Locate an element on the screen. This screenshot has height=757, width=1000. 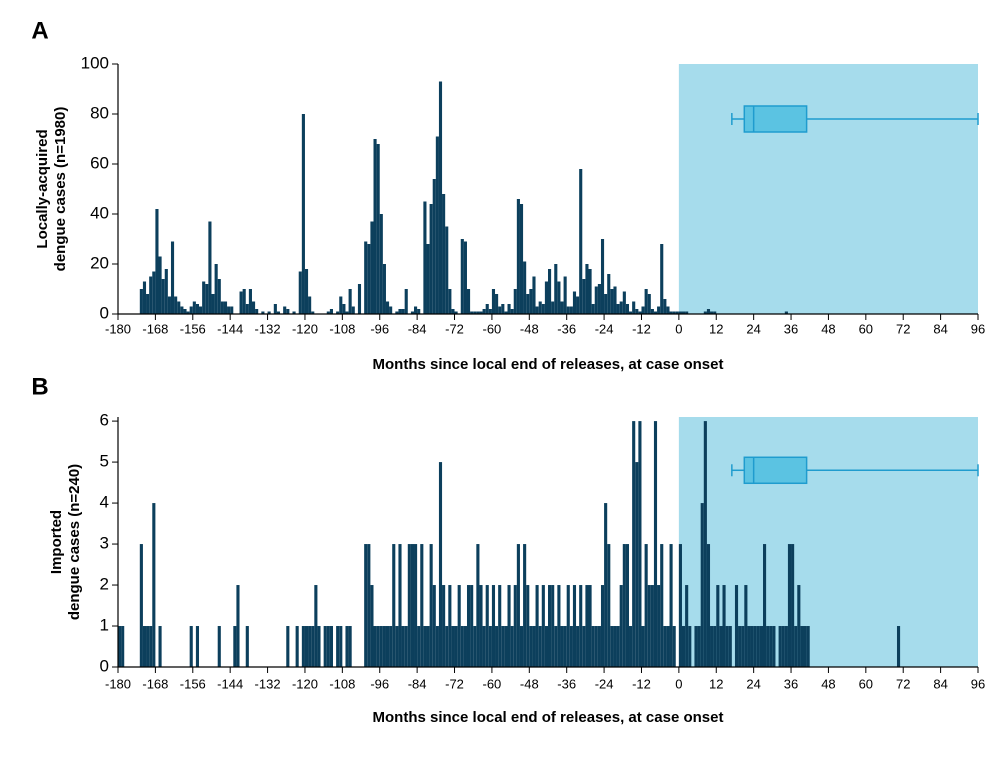
x-tick-label: -48 is located at coordinates (529, 683).